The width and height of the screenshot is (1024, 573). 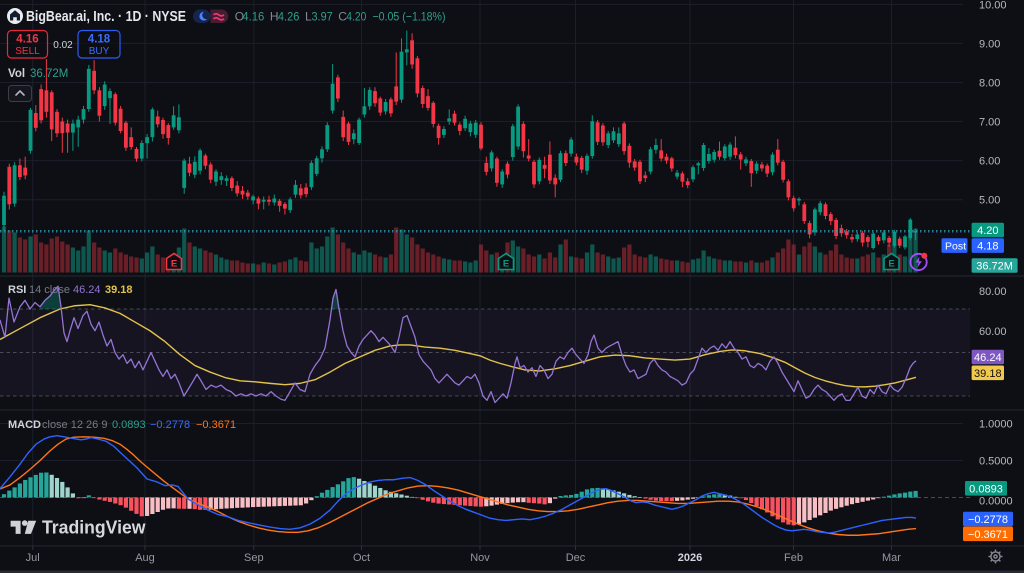 What do you see at coordinates (63, 45) in the screenshot?
I see `svg-text: 0.02` at bounding box center [63, 45].